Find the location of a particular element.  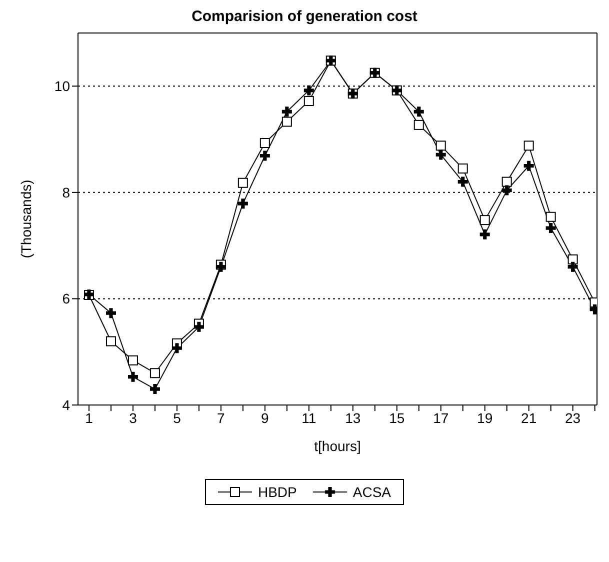

x-tick-label: 9 is located at coordinates (265, 418).